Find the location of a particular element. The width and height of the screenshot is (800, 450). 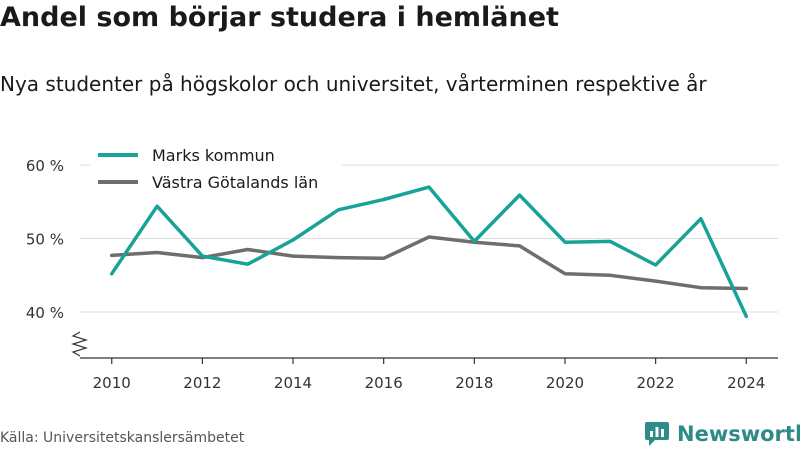

y-tick-label: 40 % is located at coordinates (45, 313).